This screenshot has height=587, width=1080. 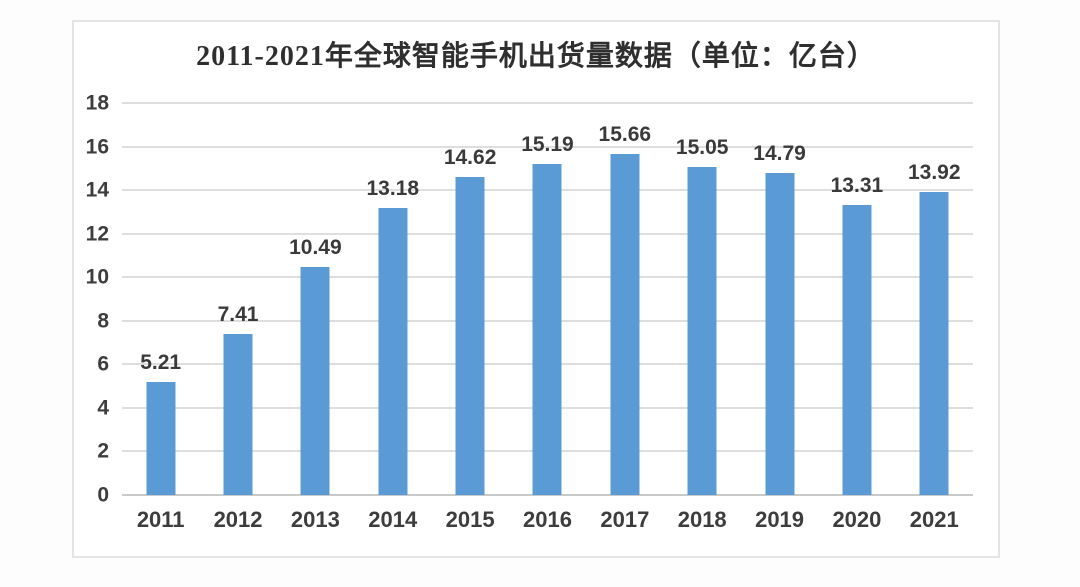 What do you see at coordinates (393, 519) in the screenshot?
I see `x-tick-label-2014: 2014` at bounding box center [393, 519].